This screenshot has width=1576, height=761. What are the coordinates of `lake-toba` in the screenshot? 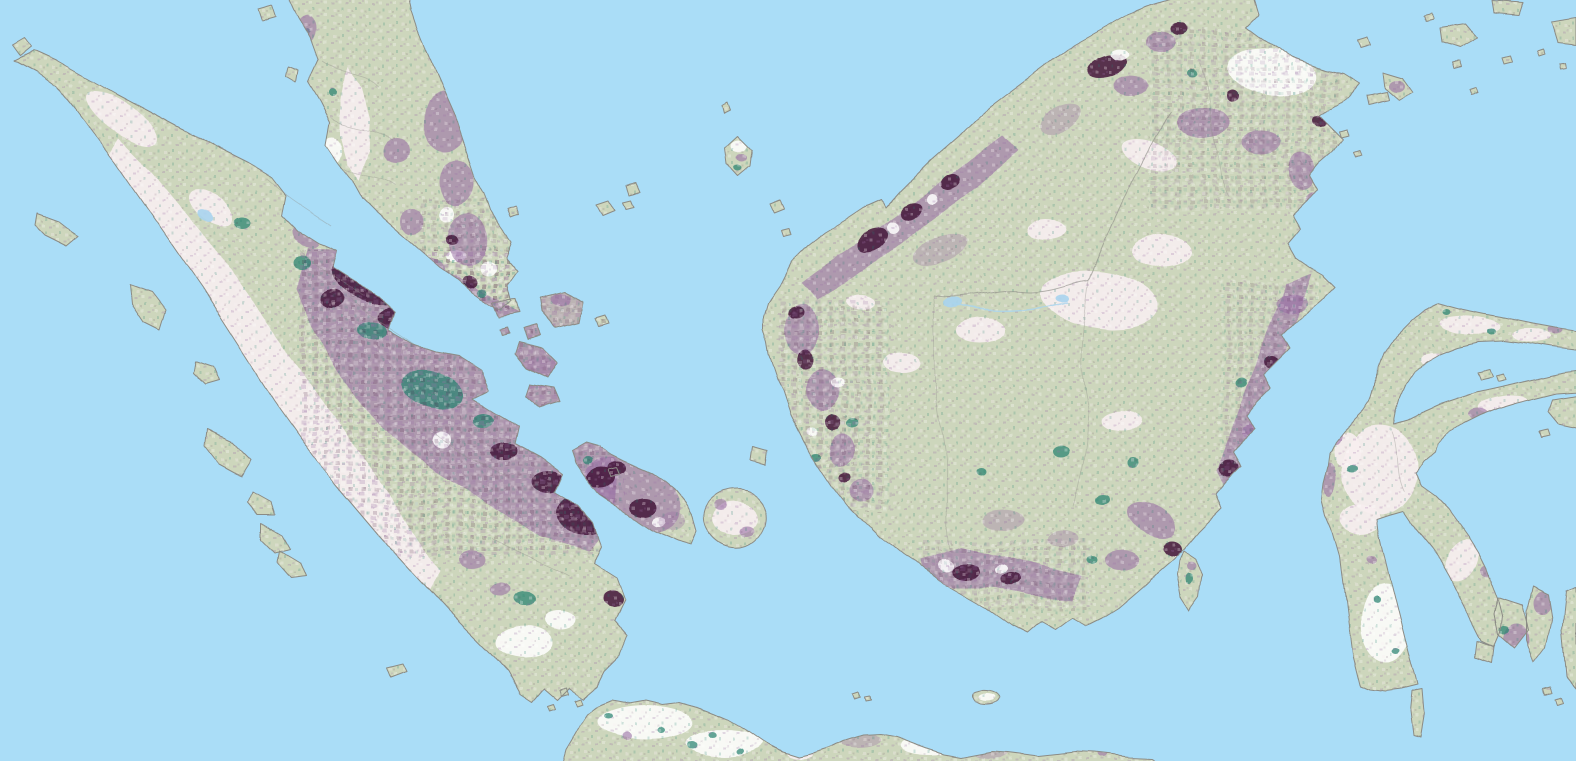 It's located at (206, 216).